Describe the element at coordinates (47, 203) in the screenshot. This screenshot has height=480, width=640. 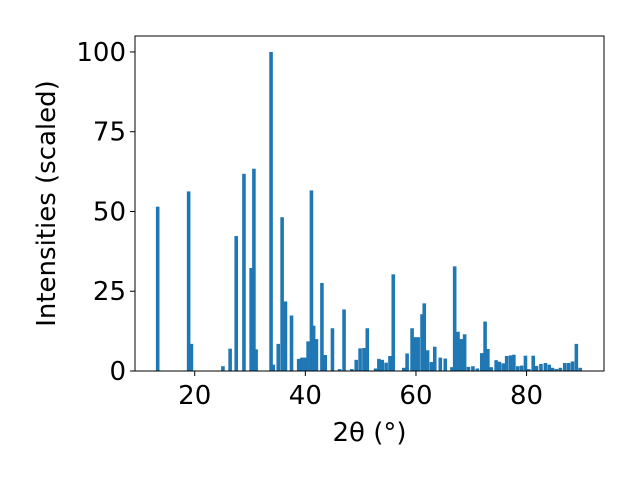
I see `y-axis-label: Intensities (scaled)` at that location.